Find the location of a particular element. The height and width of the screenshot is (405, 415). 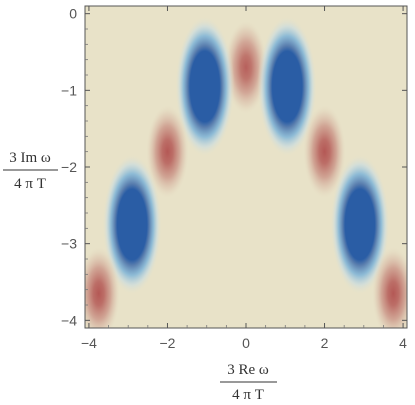

y-axis-label-numerator: 3 Im ω is located at coordinates (30, 158).